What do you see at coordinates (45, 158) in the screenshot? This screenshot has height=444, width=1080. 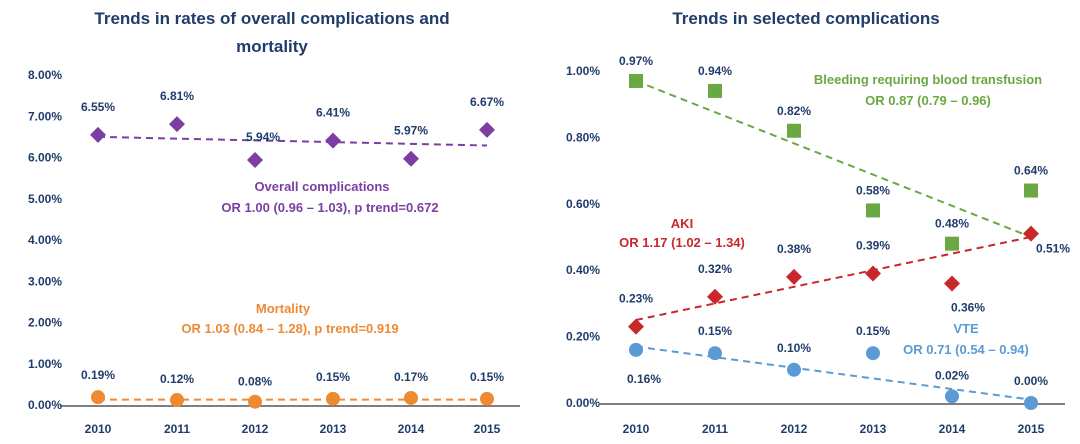 I see `y-tick-label: 6.00%` at bounding box center [45, 158].